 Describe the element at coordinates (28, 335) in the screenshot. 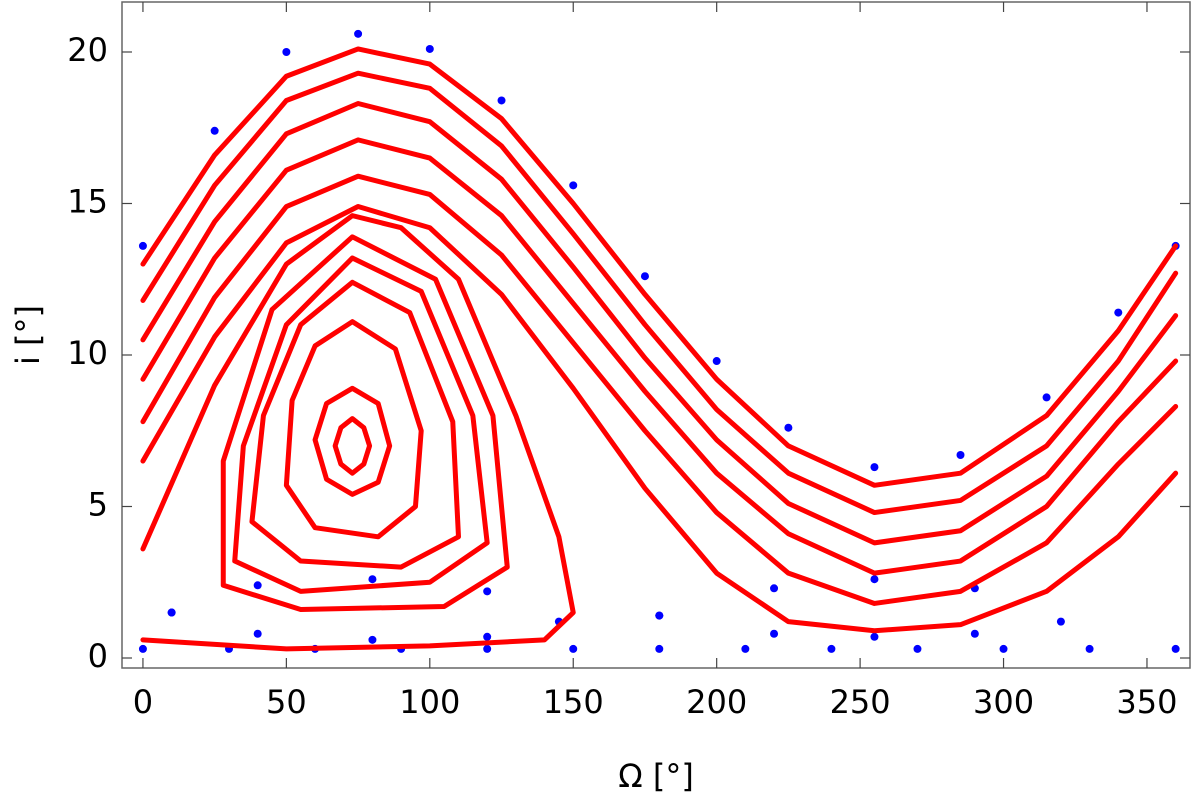

I see `y-axis-label: i [°]` at that location.